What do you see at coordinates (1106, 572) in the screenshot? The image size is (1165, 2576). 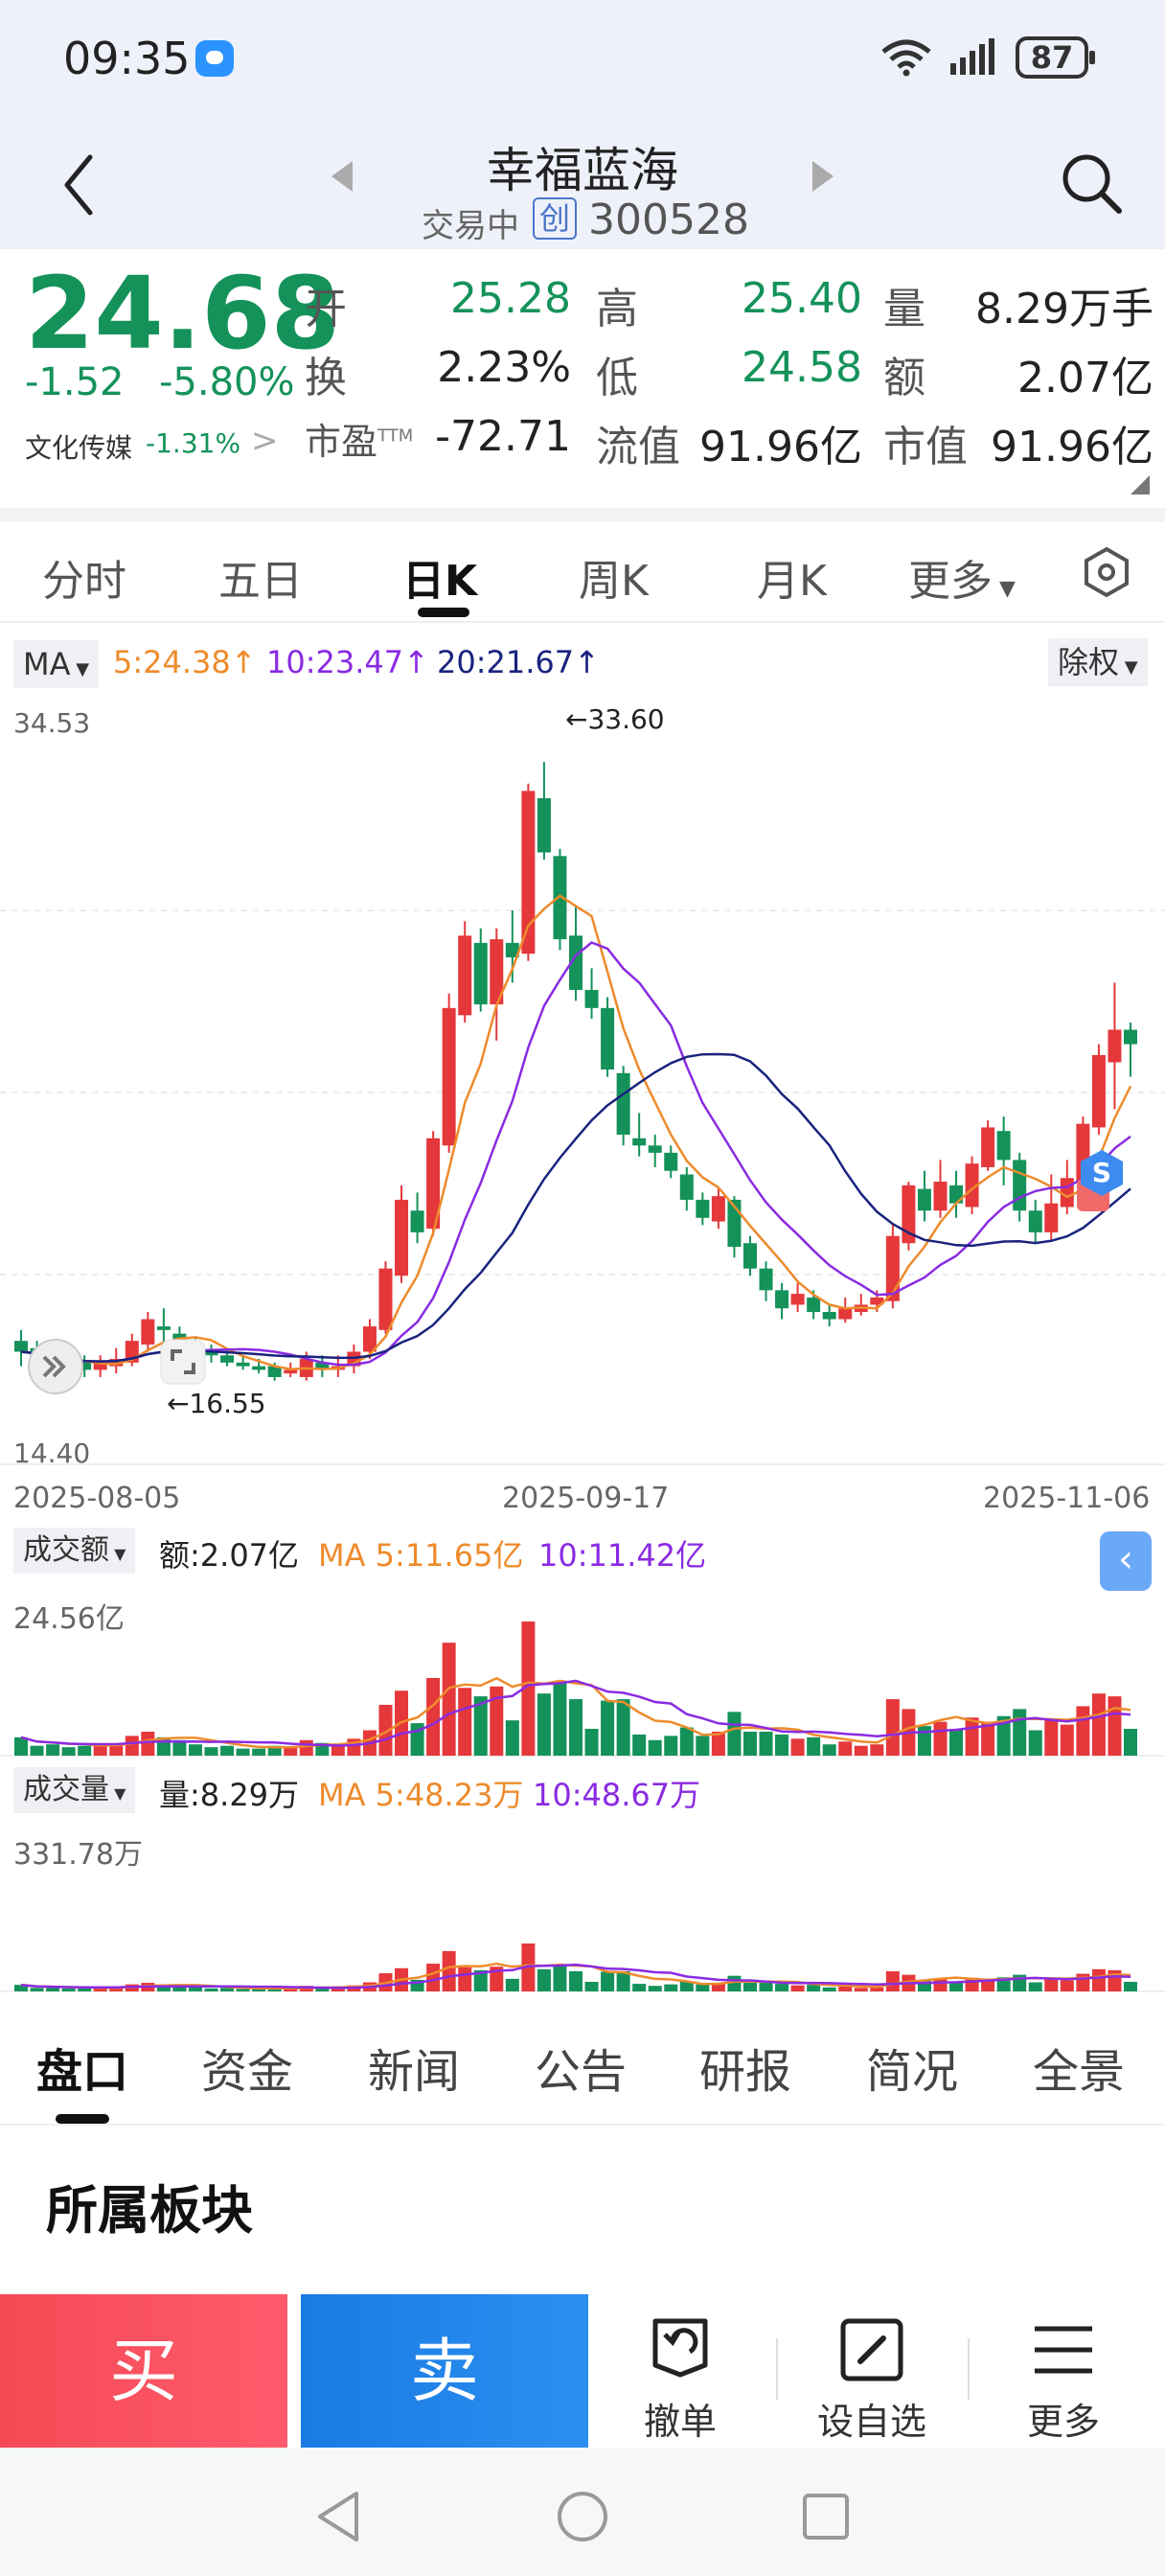 I see `settings-hexagon-icon` at bounding box center [1106, 572].